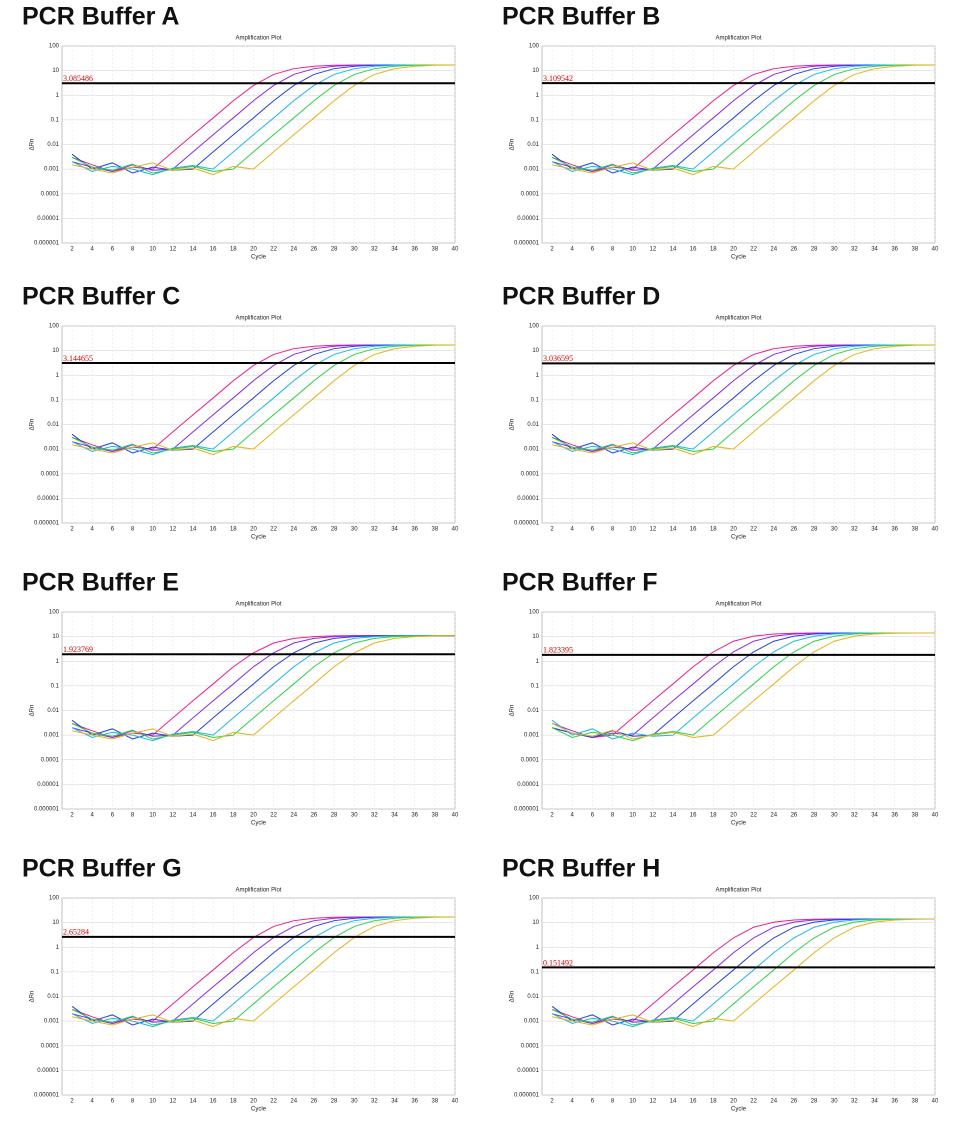  Describe the element at coordinates (76, 932) in the screenshot. I see `threshold-label: 2.65284` at that location.